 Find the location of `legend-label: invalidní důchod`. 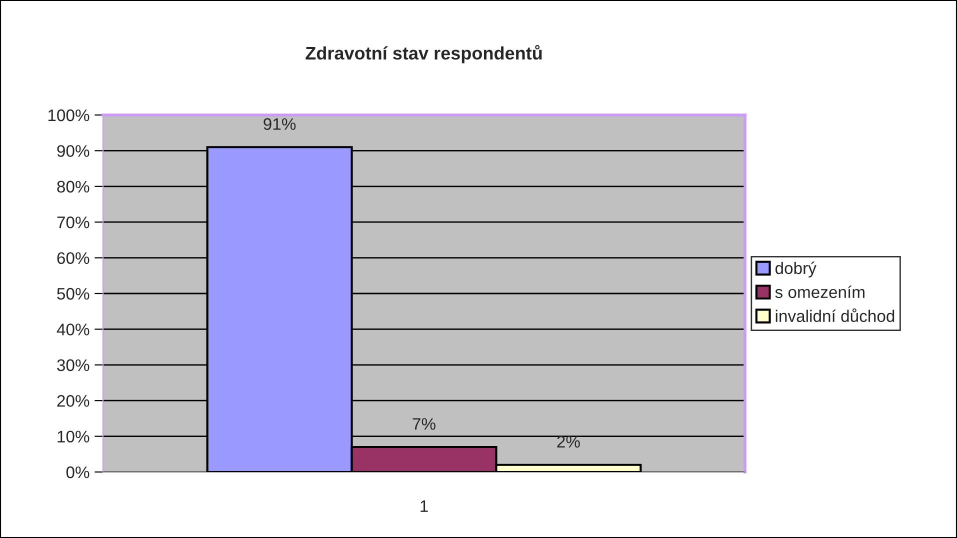

legend-label: invalidní důchod is located at coordinates (835, 315).